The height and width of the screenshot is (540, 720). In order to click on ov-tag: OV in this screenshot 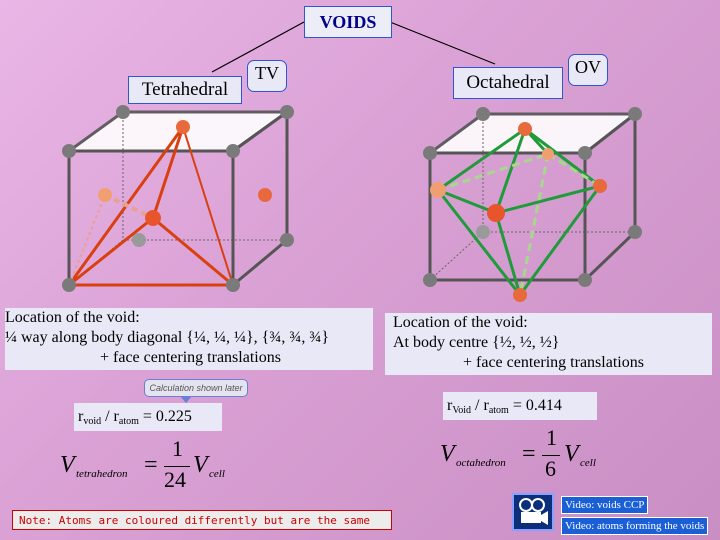, I will do `click(588, 70)`.